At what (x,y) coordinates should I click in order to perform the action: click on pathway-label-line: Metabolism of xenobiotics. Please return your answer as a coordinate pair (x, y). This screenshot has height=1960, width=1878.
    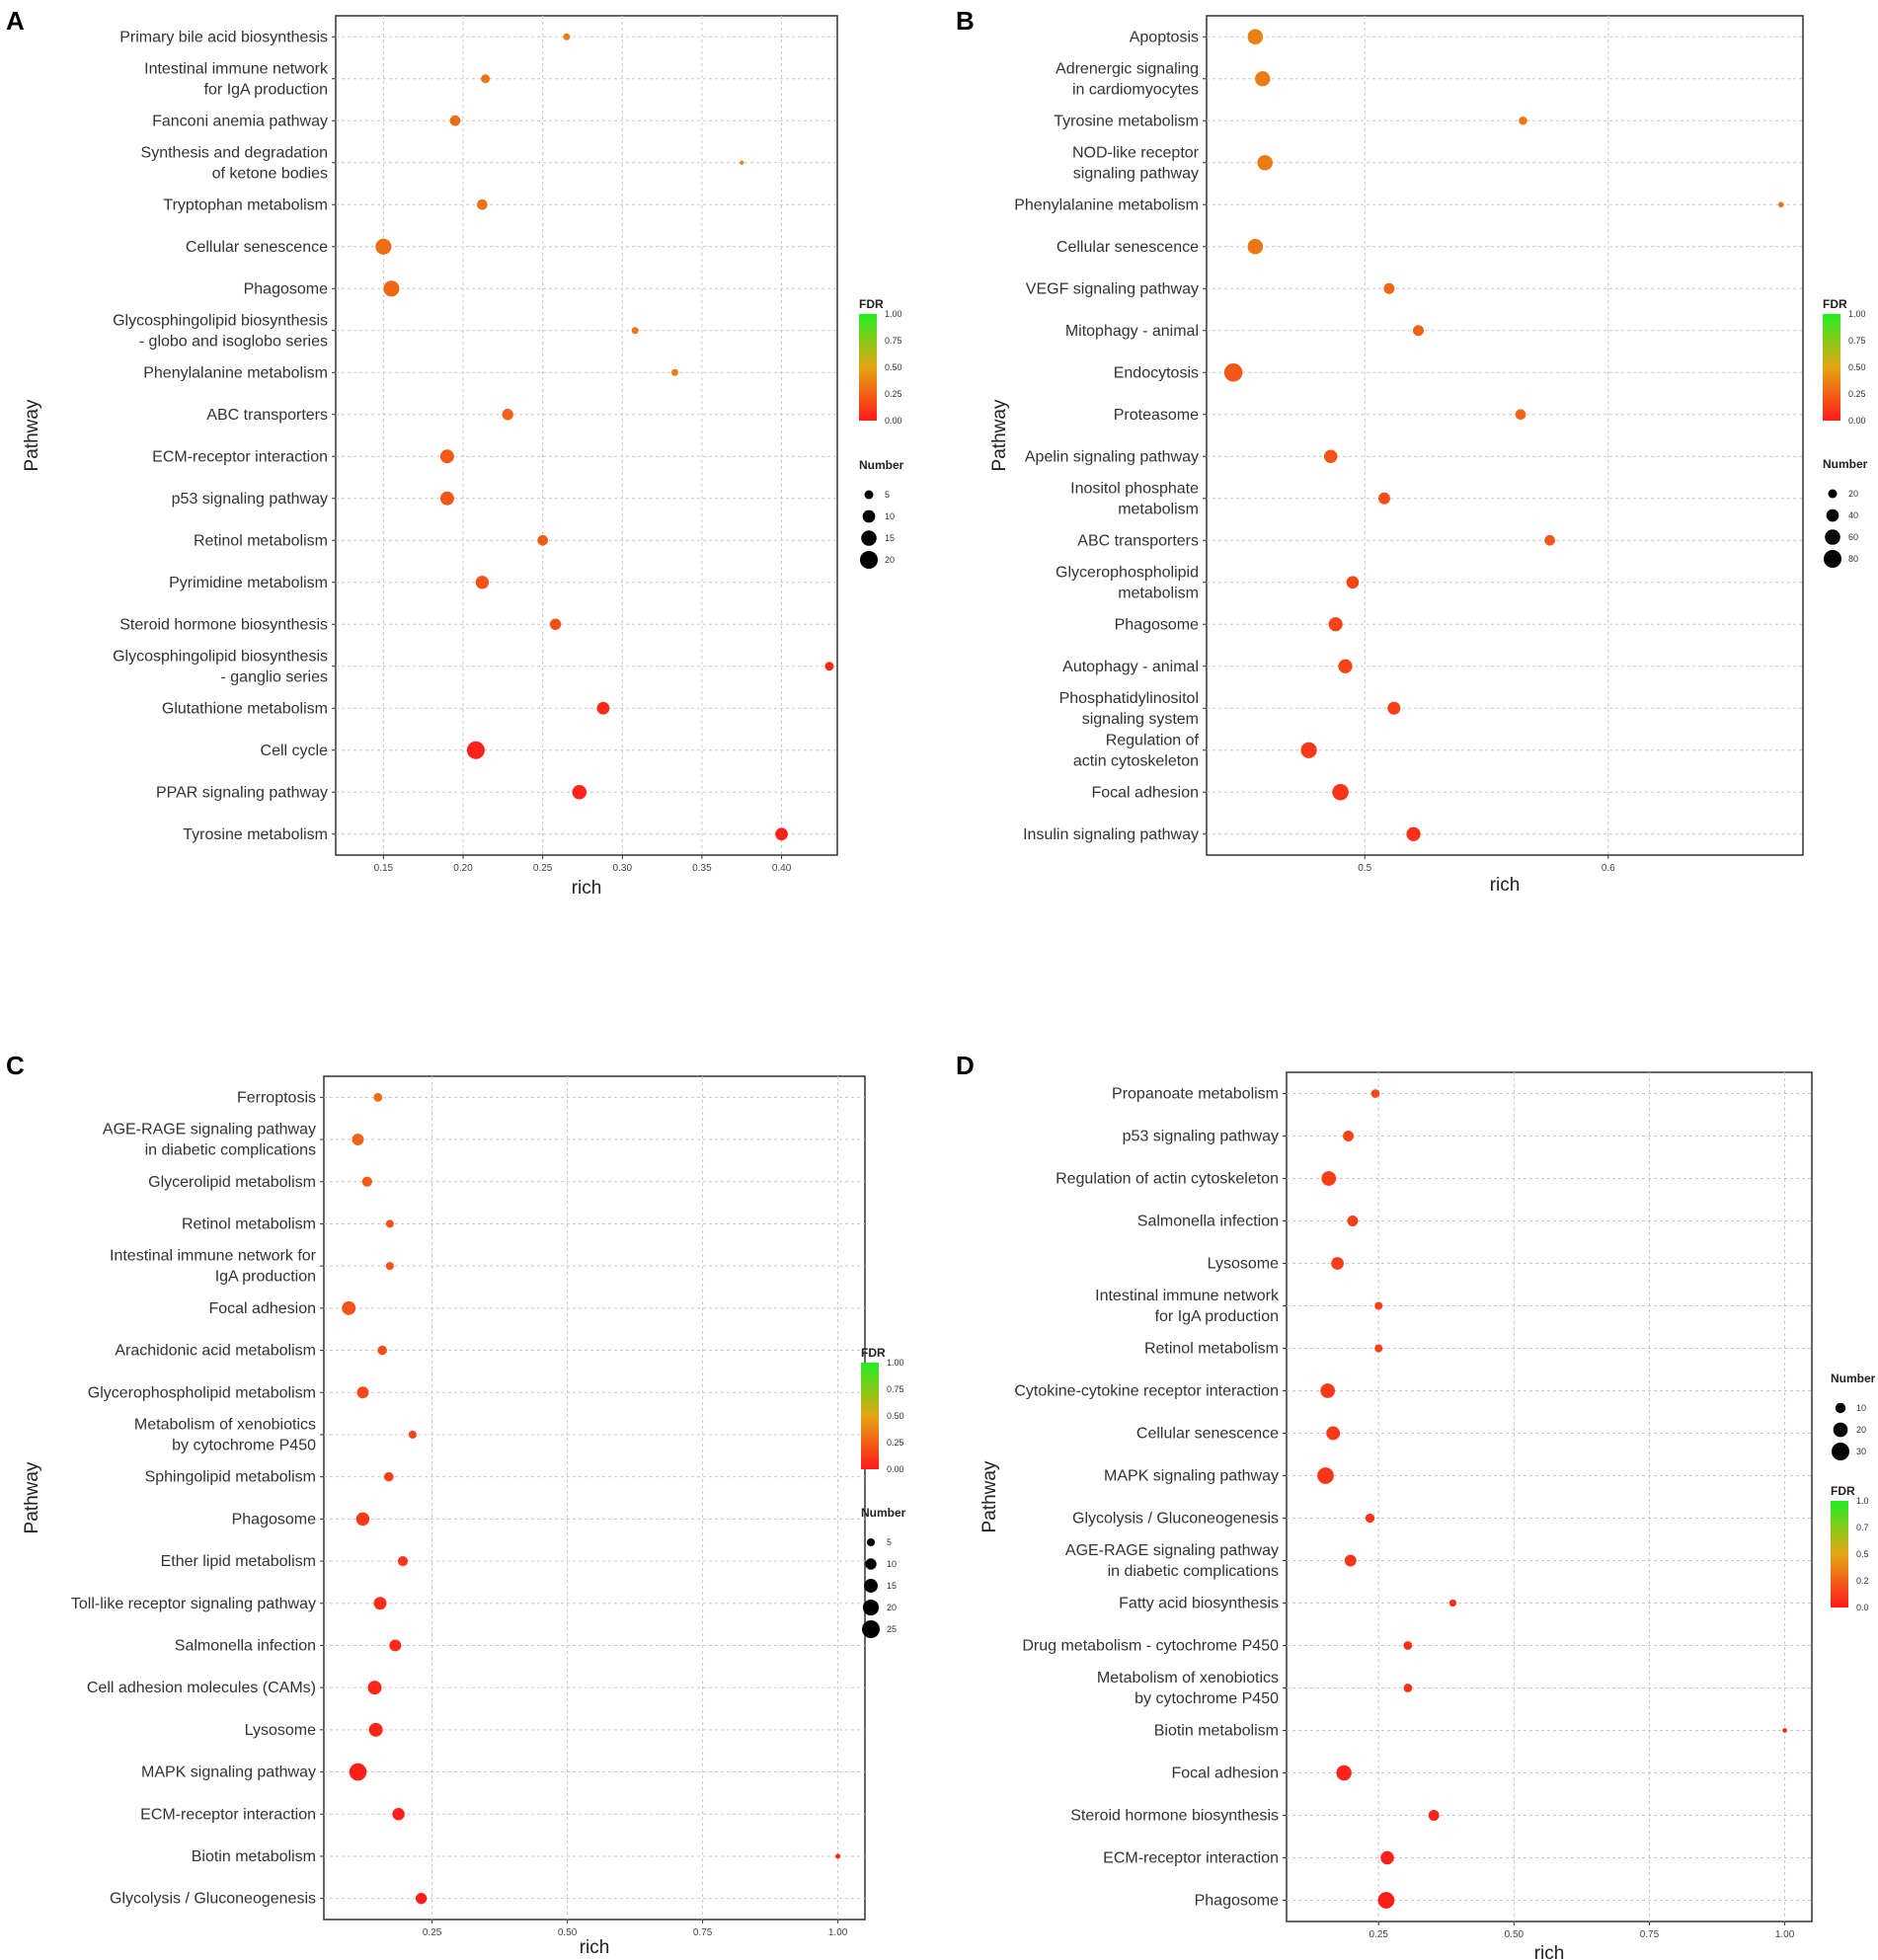
    Looking at the image, I should click on (1188, 1678).